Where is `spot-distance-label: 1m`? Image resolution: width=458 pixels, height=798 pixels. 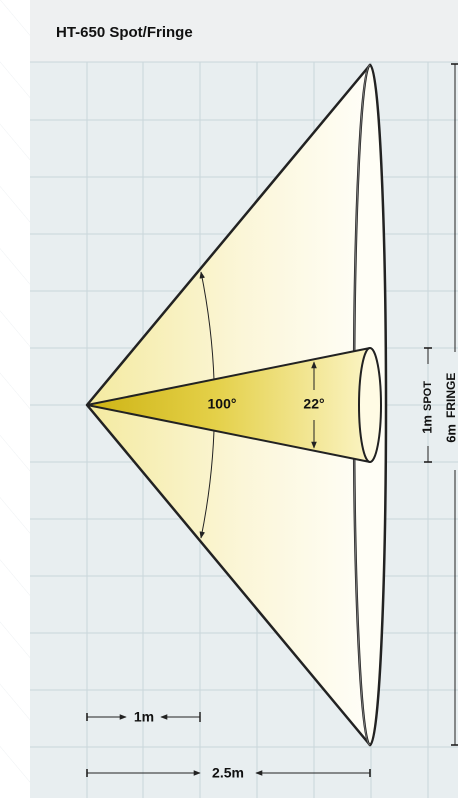
spot-distance-label: 1m is located at coordinates (144, 717).